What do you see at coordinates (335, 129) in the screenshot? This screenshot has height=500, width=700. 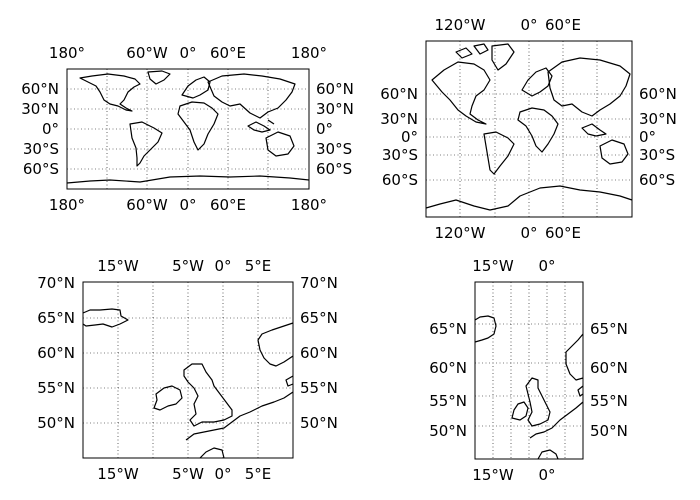 I see `lat-labels-right: 60°N 30°N 0° 30°S 60°S` at bounding box center [335, 129].